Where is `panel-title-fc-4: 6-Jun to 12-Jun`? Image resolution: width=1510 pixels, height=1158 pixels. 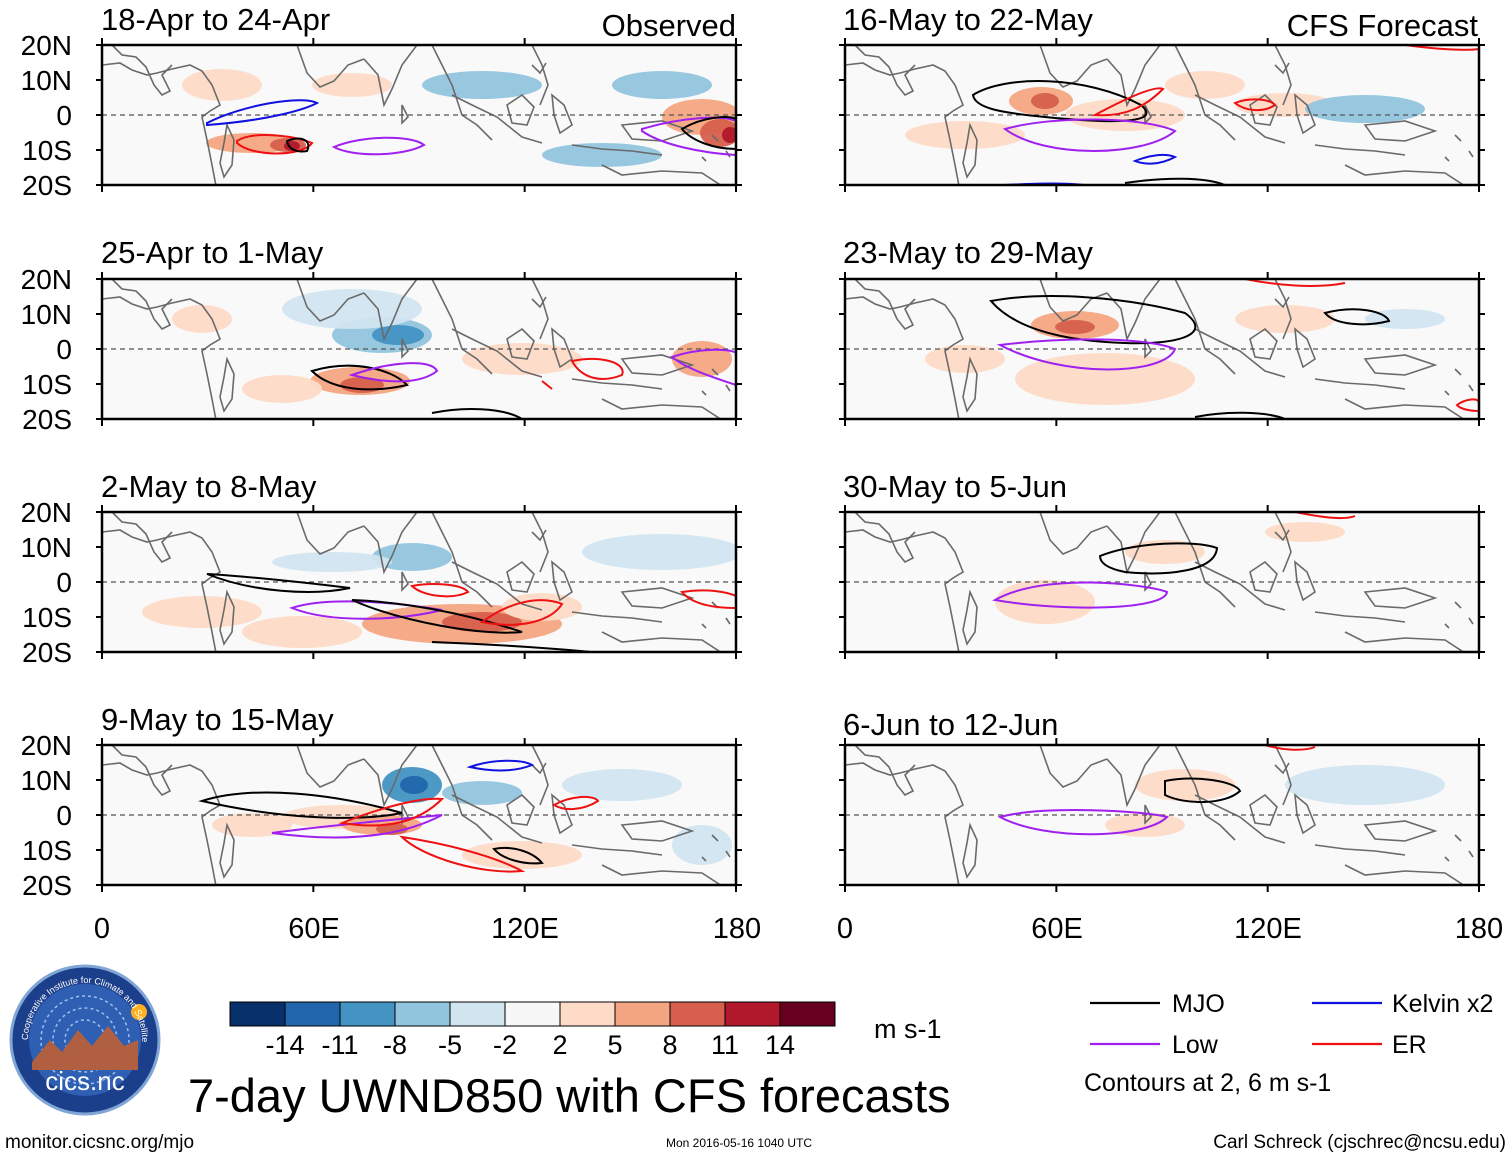
panel-title-fc-4: 6-Jun to 12-Jun is located at coordinates (950, 724).